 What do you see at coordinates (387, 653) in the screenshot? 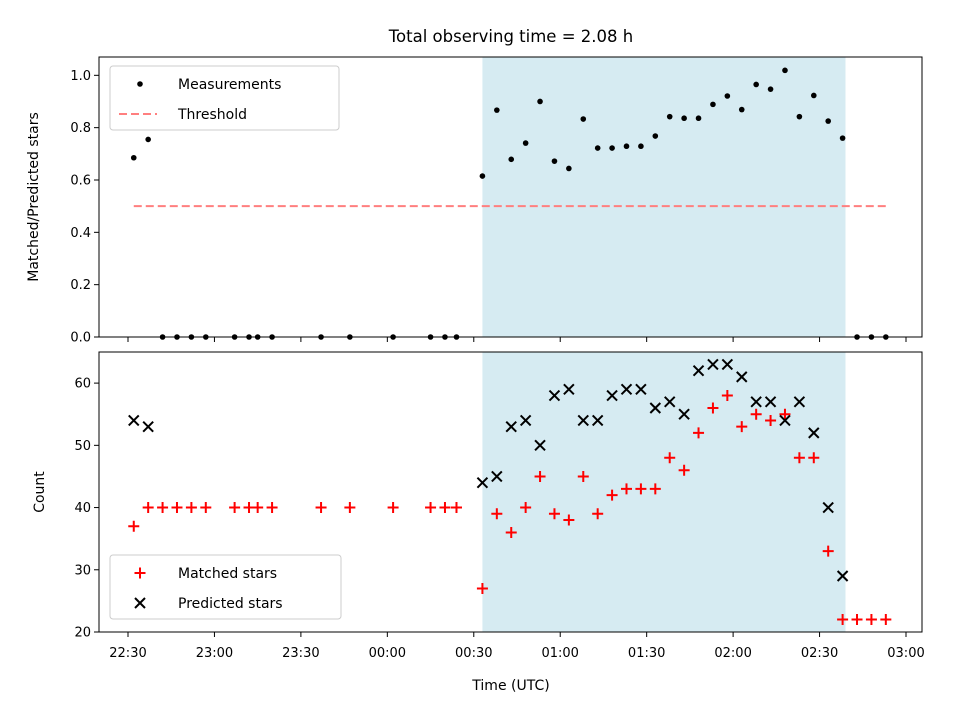
I see `x-tick-label: 00:00` at bounding box center [387, 653].